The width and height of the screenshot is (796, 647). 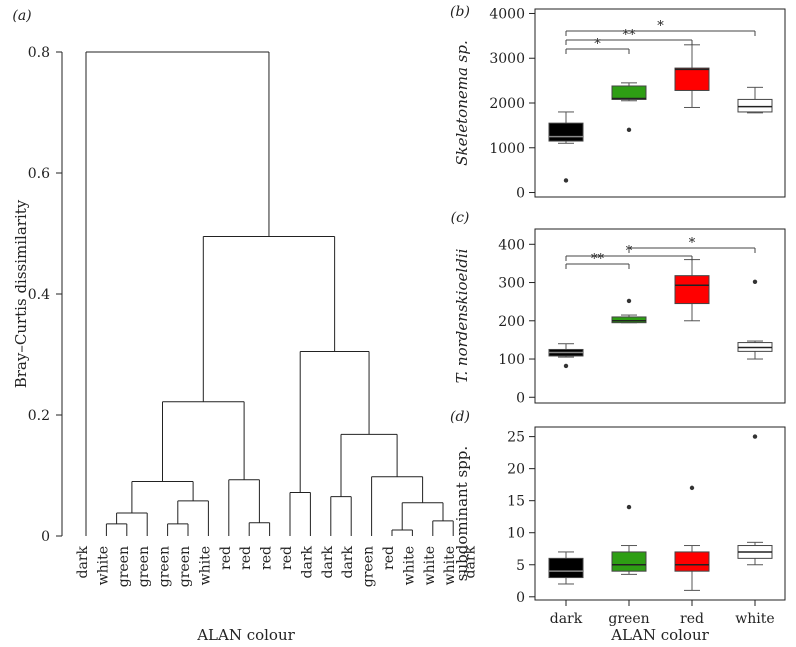 What do you see at coordinates (462, 103) in the screenshot?
I see `y-axis-label: Skeletonema sp.` at bounding box center [462, 103].